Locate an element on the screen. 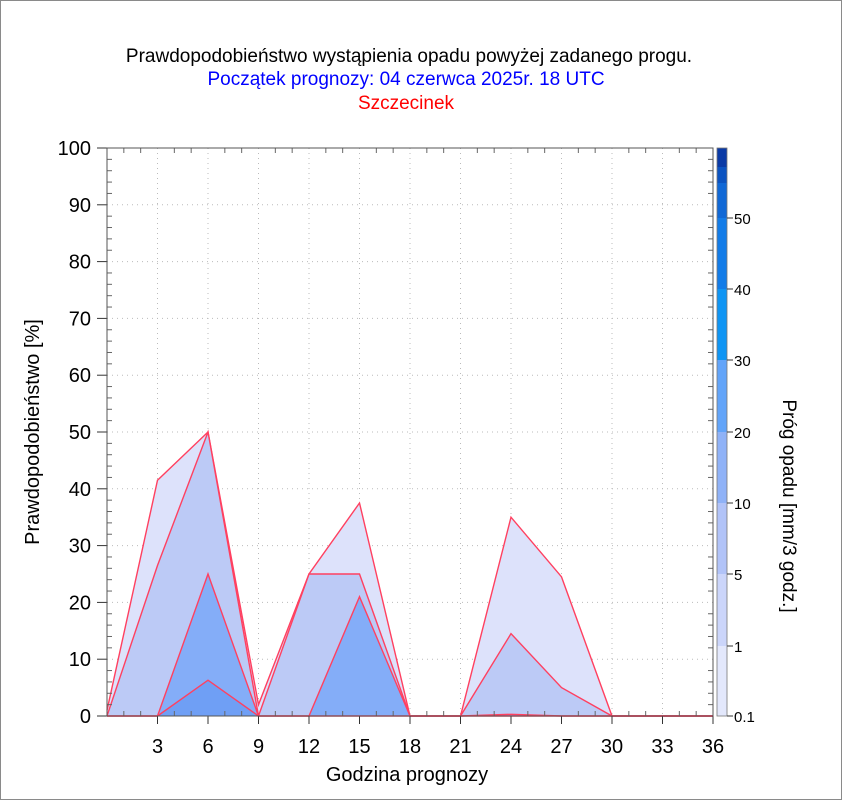  x-tick-label: 30 is located at coordinates (612, 747).